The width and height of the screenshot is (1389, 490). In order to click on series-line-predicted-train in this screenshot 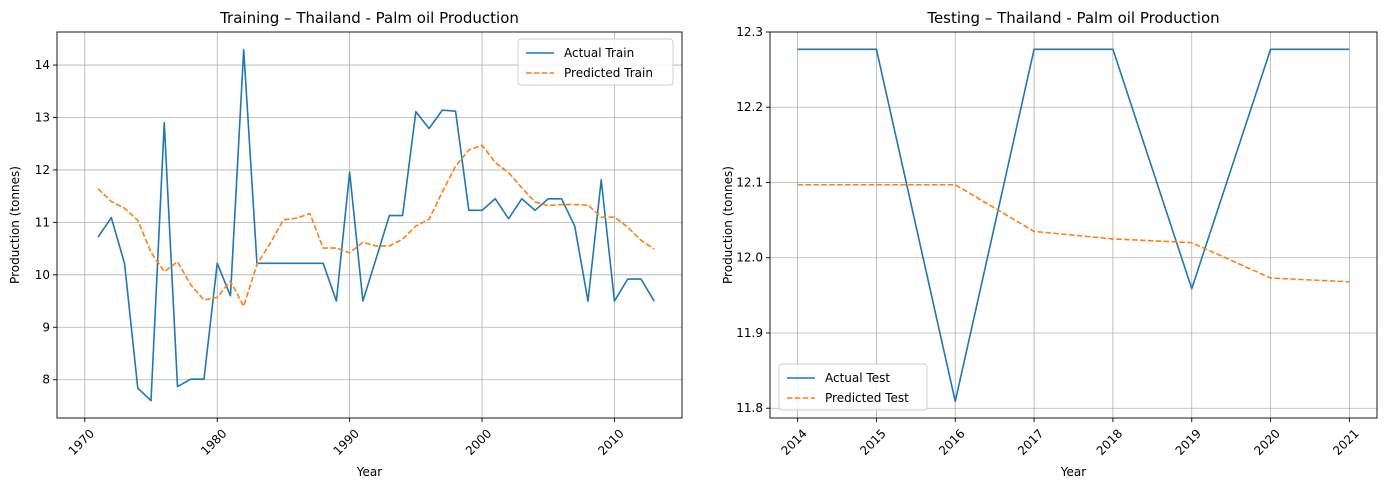, I will do `click(376, 226)`.